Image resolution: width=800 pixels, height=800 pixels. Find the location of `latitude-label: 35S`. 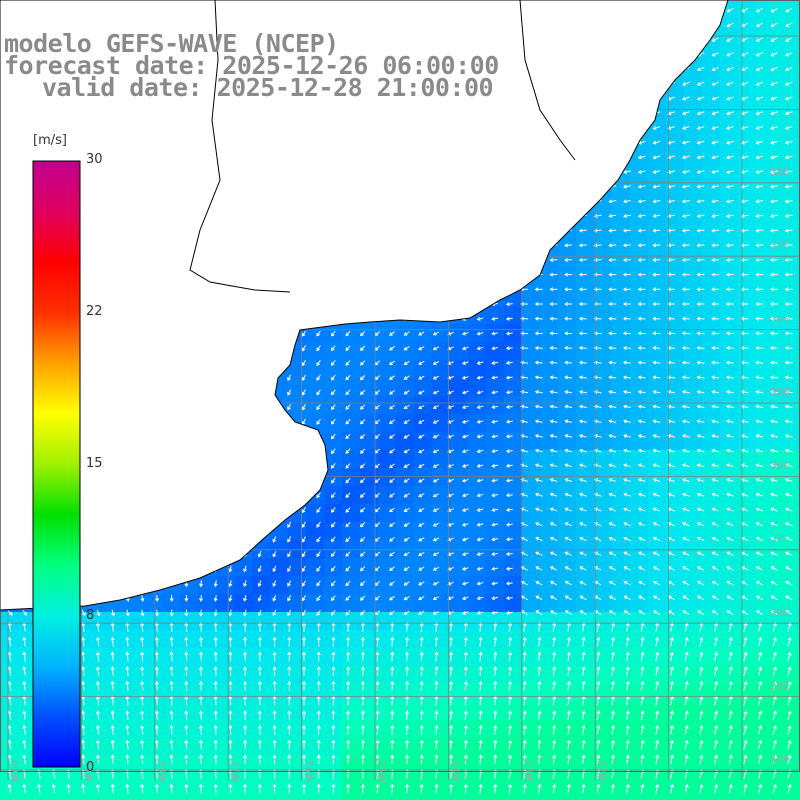

latitude-label: 35S is located at coordinates (779, 392).